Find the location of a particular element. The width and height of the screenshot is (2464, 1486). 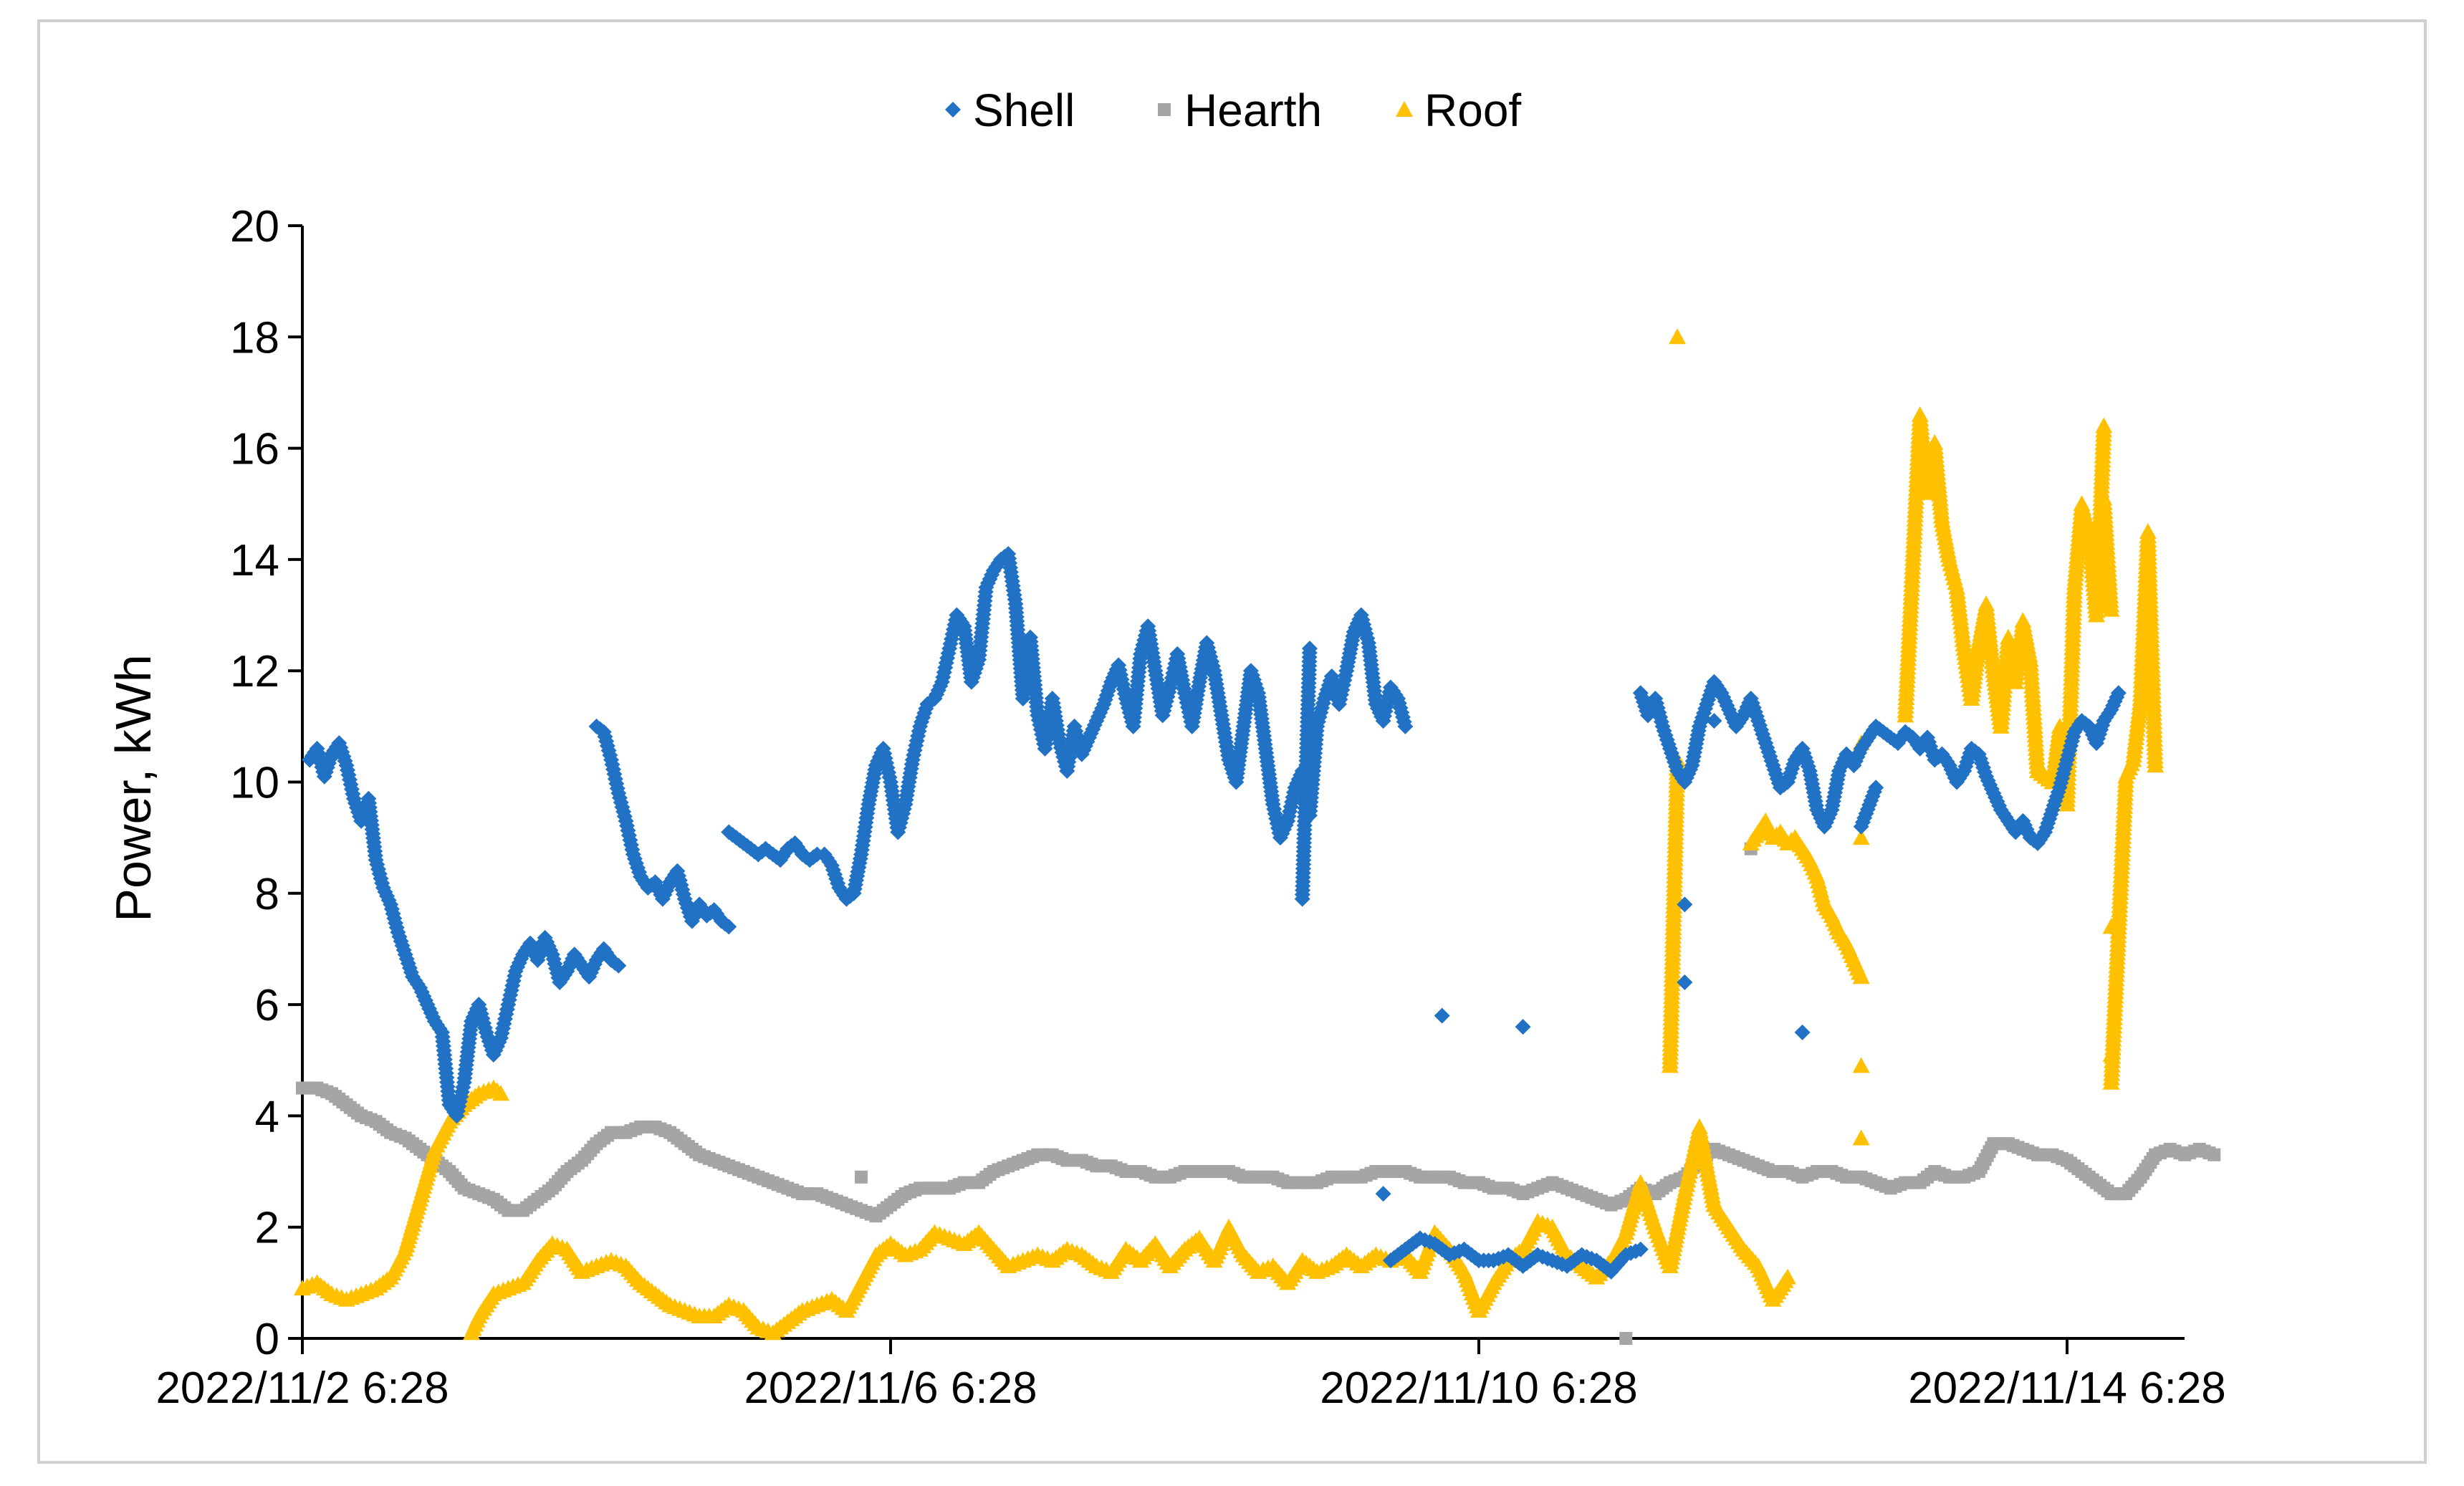

legend-marker-hearth is located at coordinates (1164, 109).